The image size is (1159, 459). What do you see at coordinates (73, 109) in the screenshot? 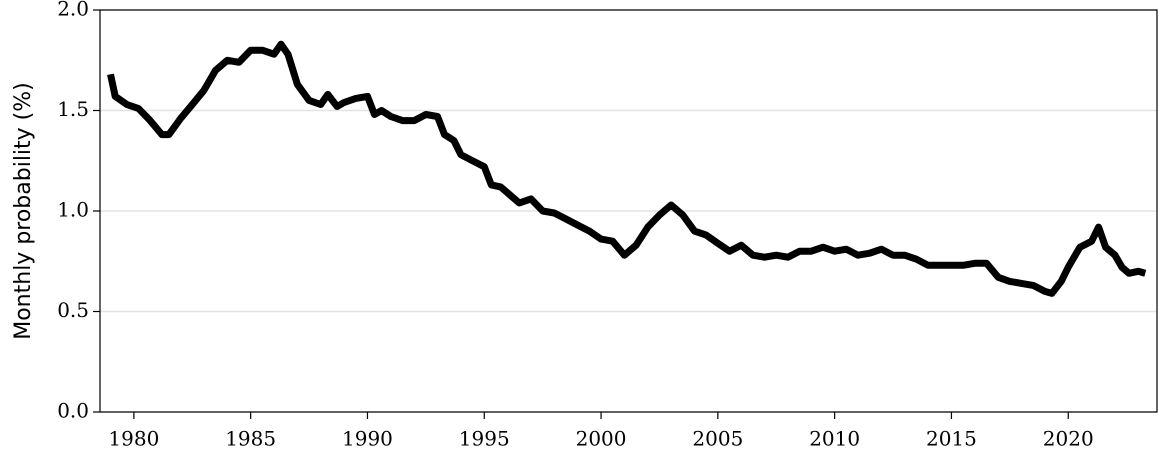
I see `y-tick-label: 1.5` at bounding box center [73, 109].